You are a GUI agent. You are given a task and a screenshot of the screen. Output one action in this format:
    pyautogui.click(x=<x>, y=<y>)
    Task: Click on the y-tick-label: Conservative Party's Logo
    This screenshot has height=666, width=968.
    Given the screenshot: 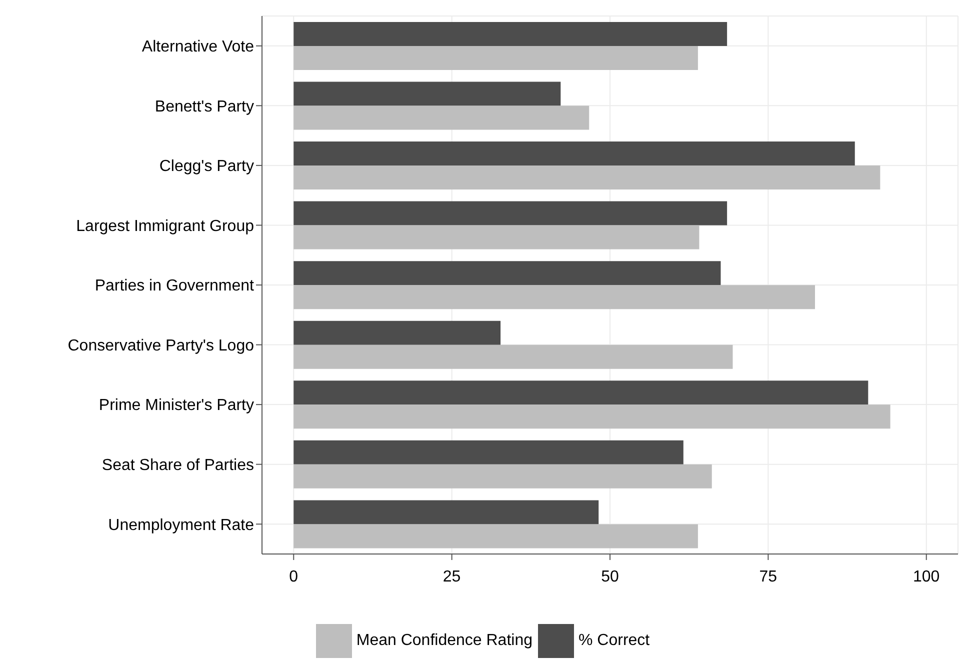 What is the action you would take?
    pyautogui.click(x=161, y=345)
    